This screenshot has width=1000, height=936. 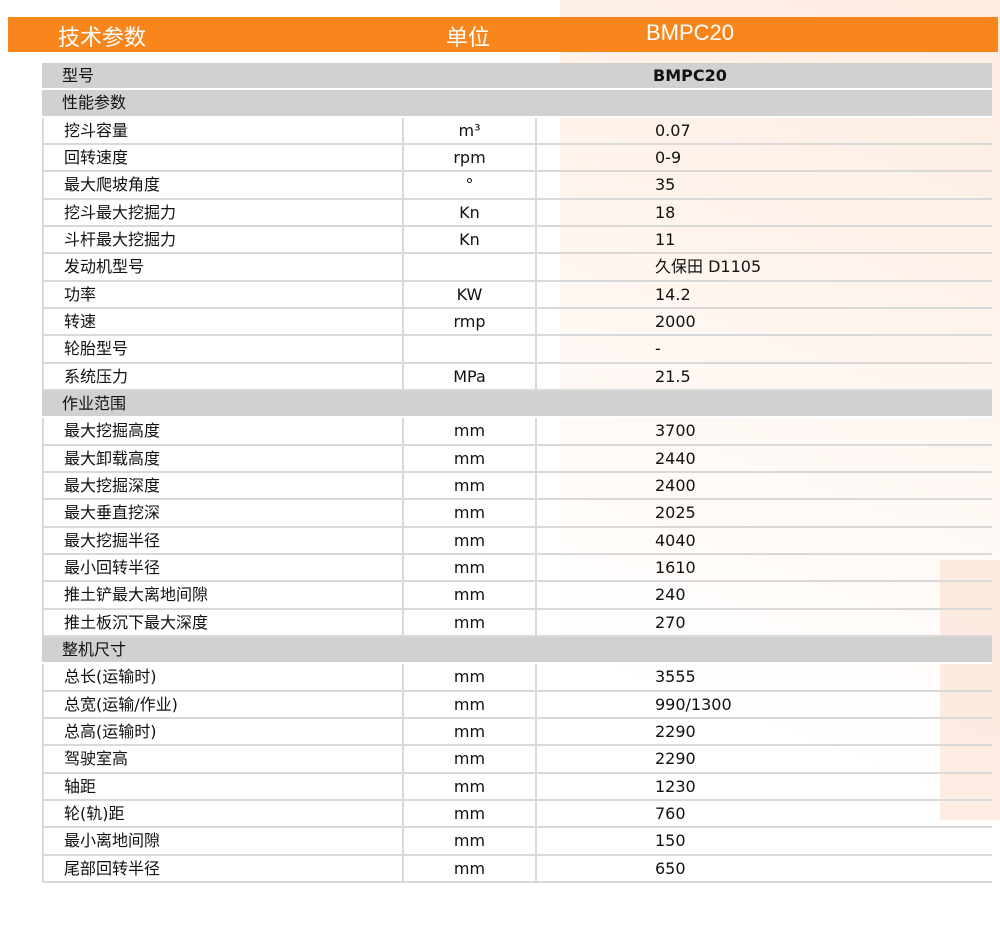 I want to click on table-row: 最大垂直挖深 mm 2025, so click(x=517, y=514).